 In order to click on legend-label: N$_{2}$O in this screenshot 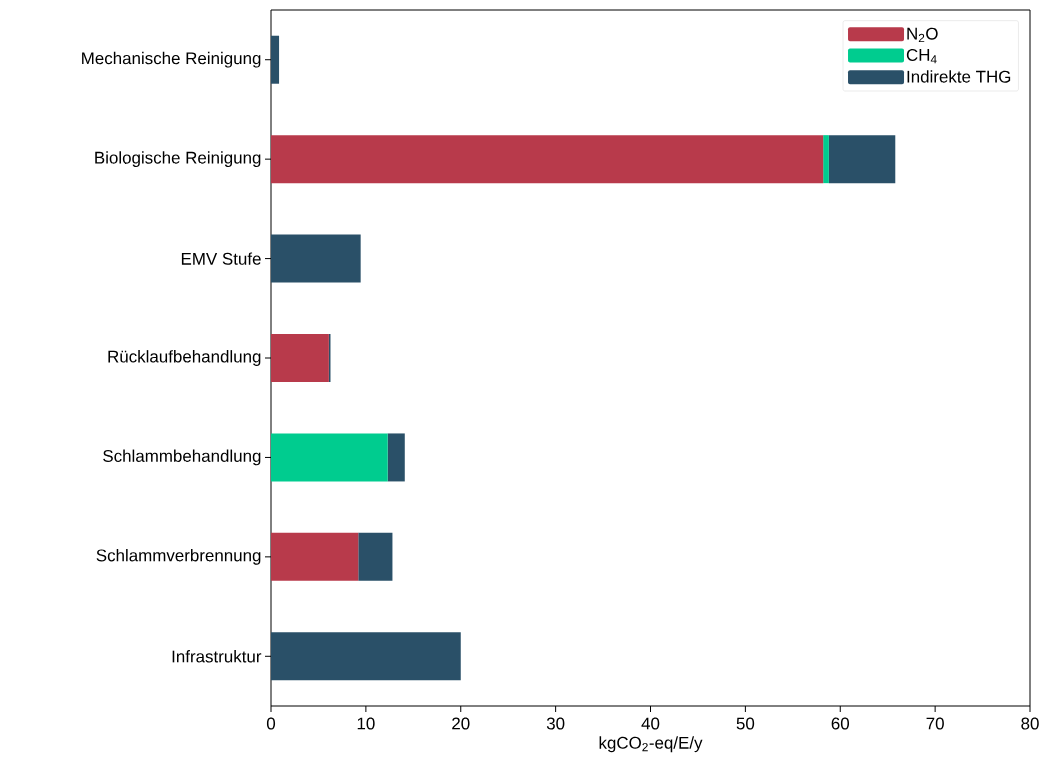, I will do `click(922, 35)`.